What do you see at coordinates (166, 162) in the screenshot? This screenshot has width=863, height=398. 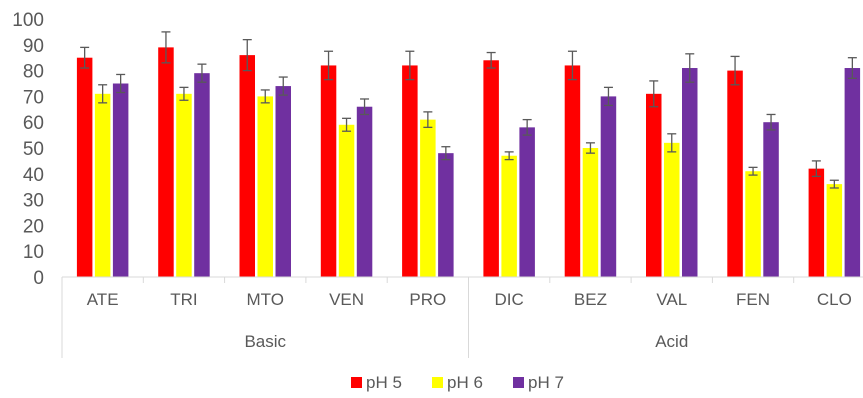 I see `bar-ph5-tri` at bounding box center [166, 162].